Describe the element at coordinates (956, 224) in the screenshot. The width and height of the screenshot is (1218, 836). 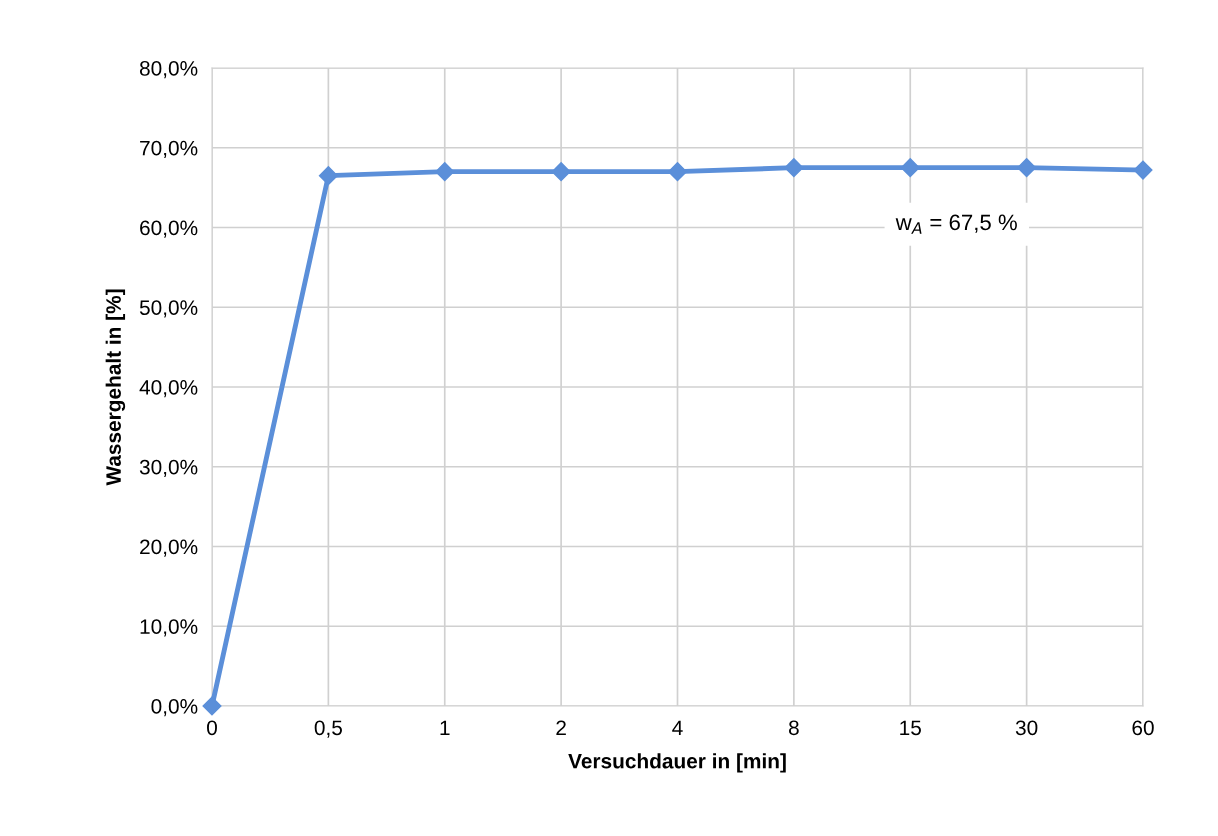
I see `annotation: w$_{A}$ = 67,5 %` at that location.